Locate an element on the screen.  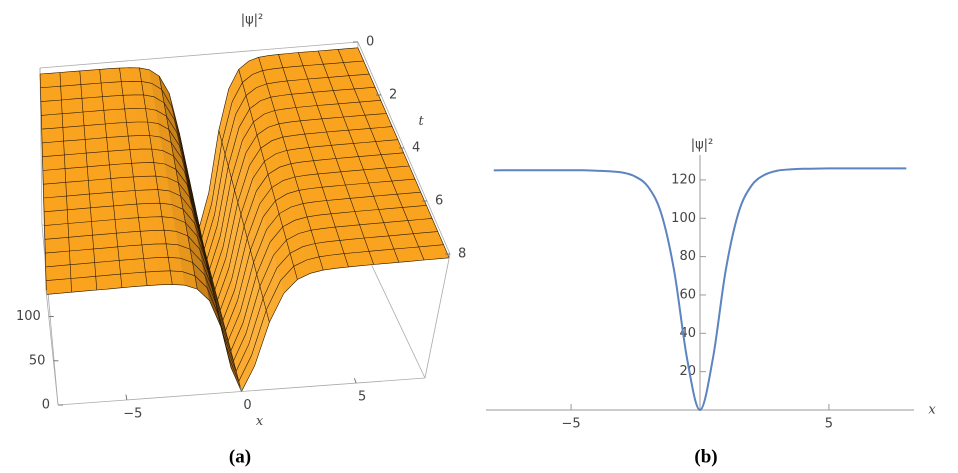
y-axis-label: |ψ|² is located at coordinates (702, 145).